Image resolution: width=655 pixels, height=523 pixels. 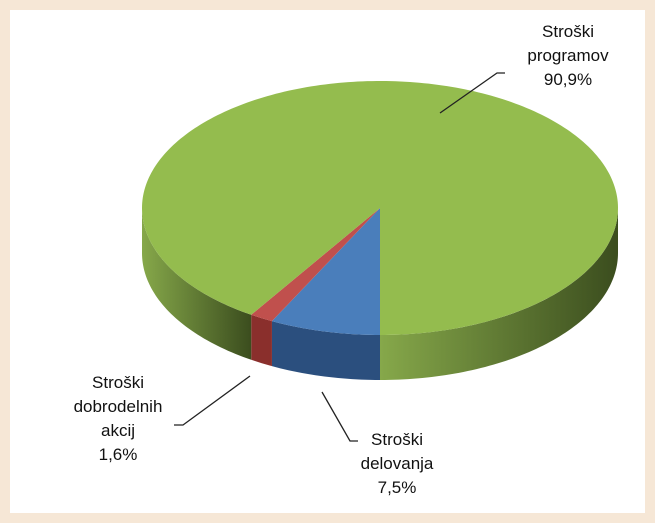 I want to click on slice-label: Stroški delovanja 7,5%, so click(x=397, y=464).